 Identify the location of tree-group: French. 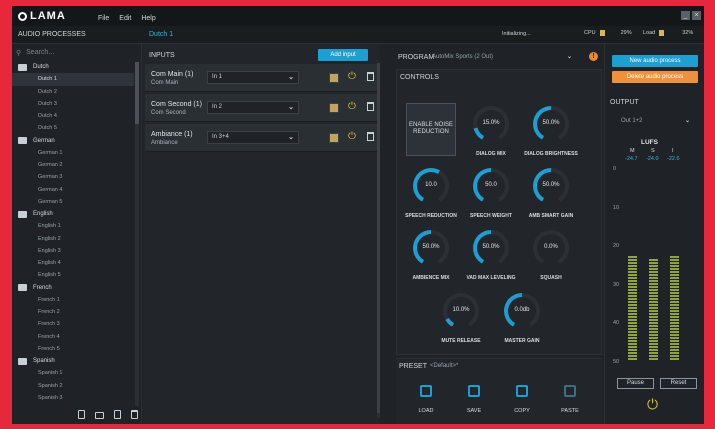
(73, 288).